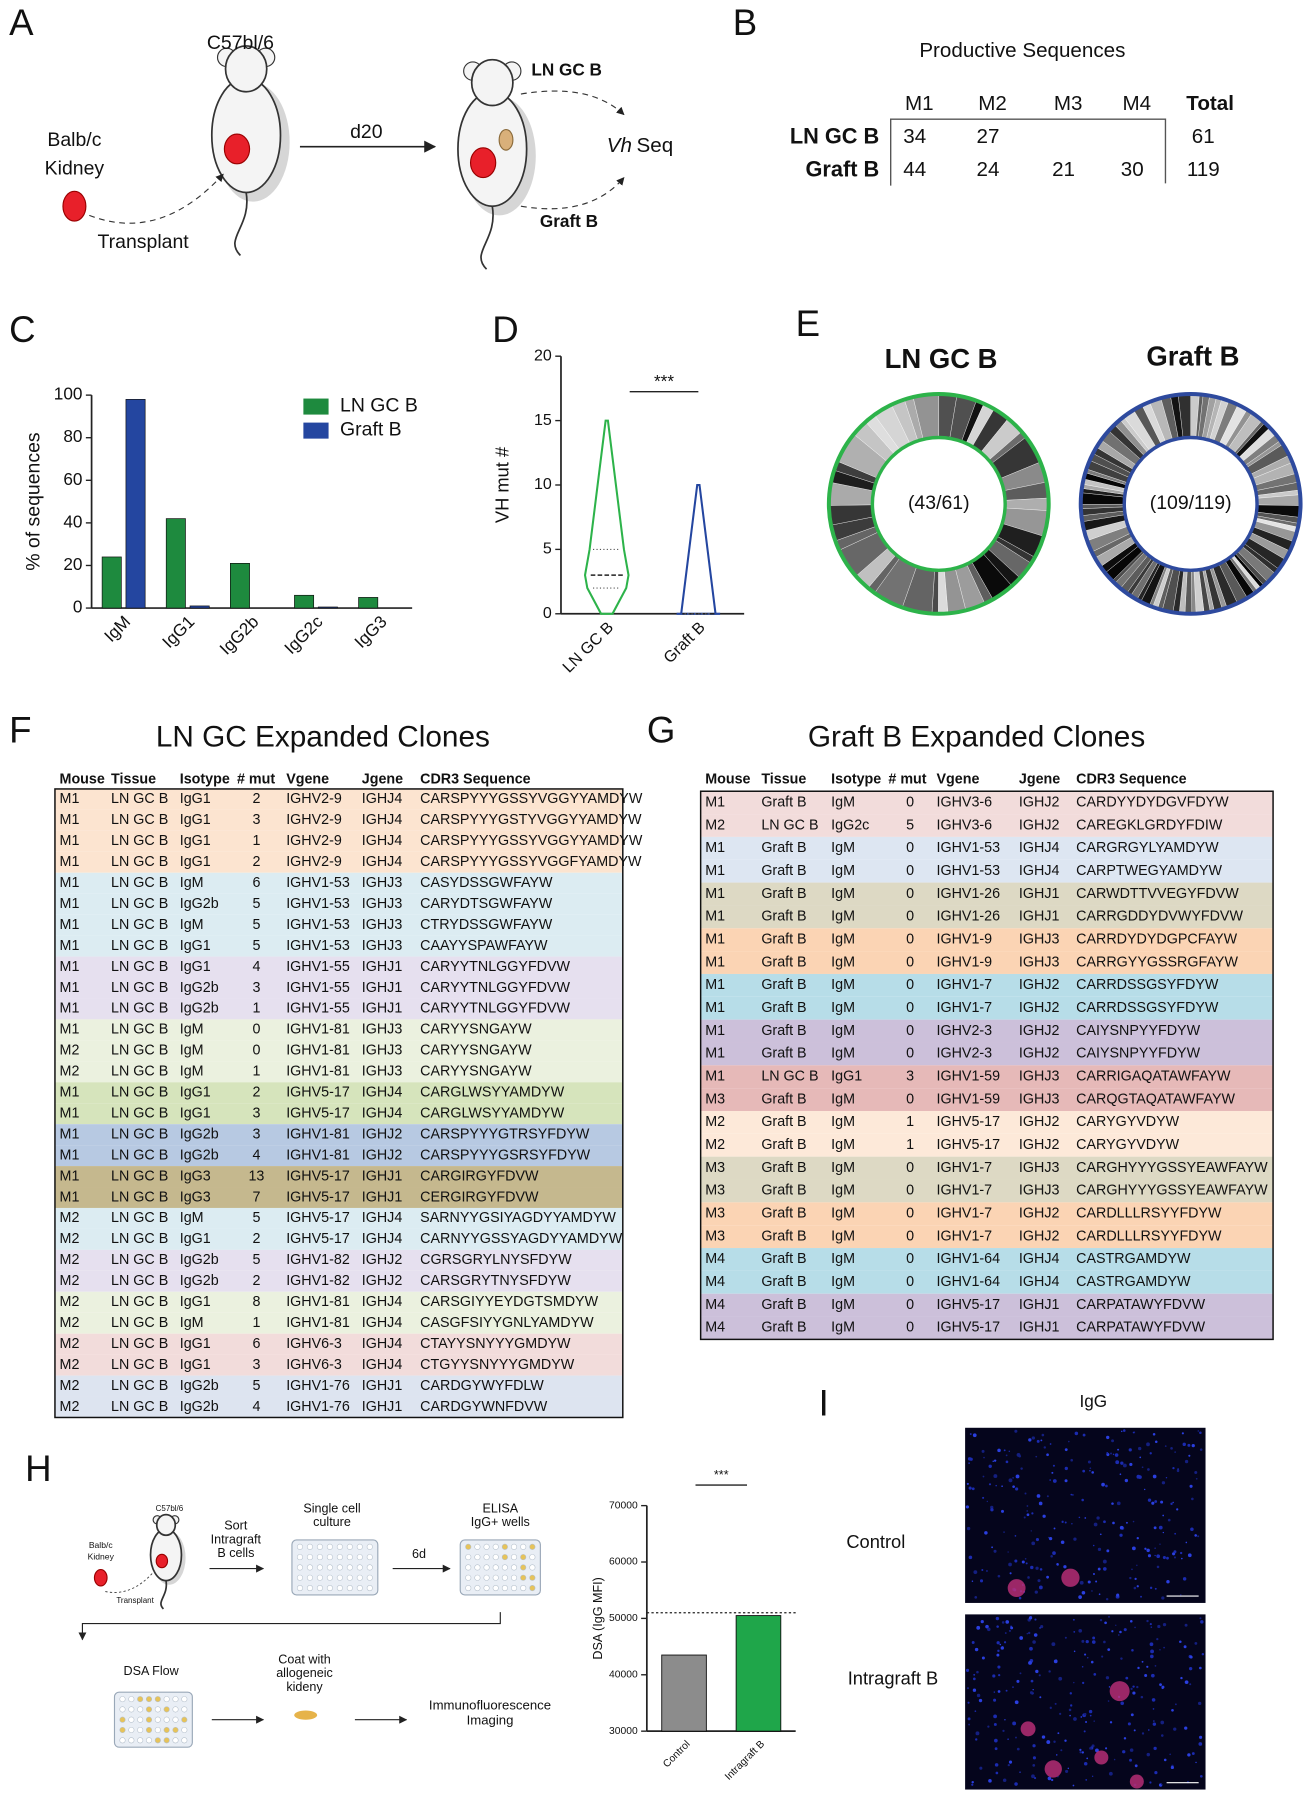 This screenshot has height=1800, width=1312. Describe the element at coordinates (1136, 1781) in the screenshot. I see `igg-signal` at that location.